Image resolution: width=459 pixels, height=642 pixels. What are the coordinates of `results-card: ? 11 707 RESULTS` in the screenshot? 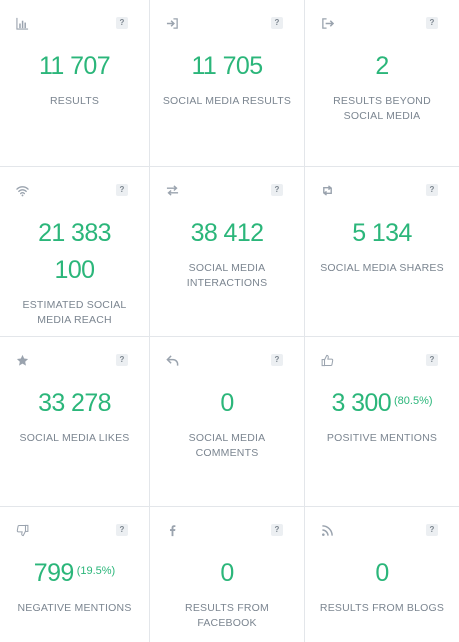 It's located at (75, 83).